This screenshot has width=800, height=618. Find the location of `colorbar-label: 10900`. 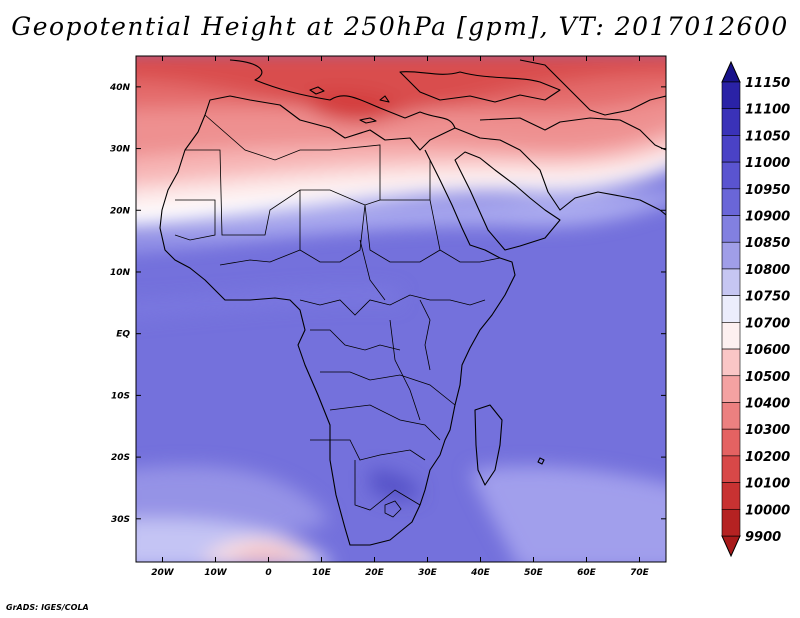

colorbar-label: 10900 is located at coordinates (767, 217).